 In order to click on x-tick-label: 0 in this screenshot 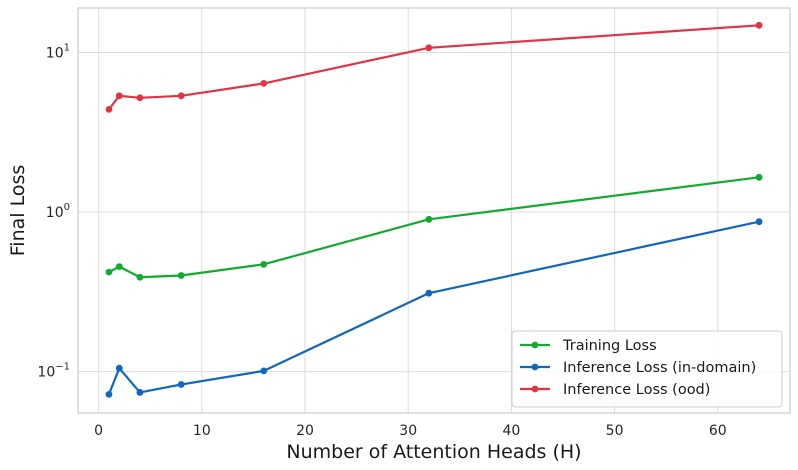, I will do `click(98, 431)`.